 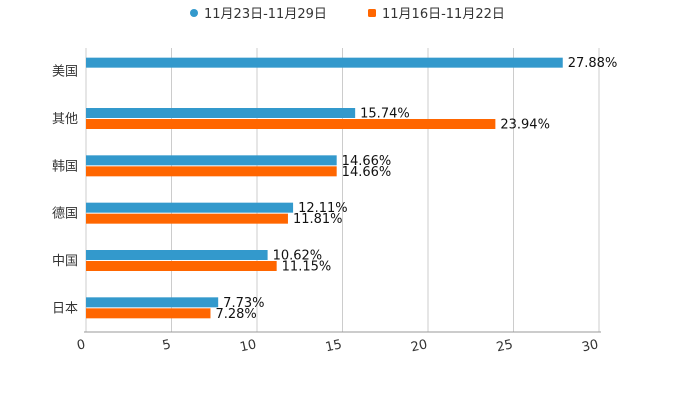 I want to click on data-label-s2-2: 23.94%, so click(x=525, y=125).